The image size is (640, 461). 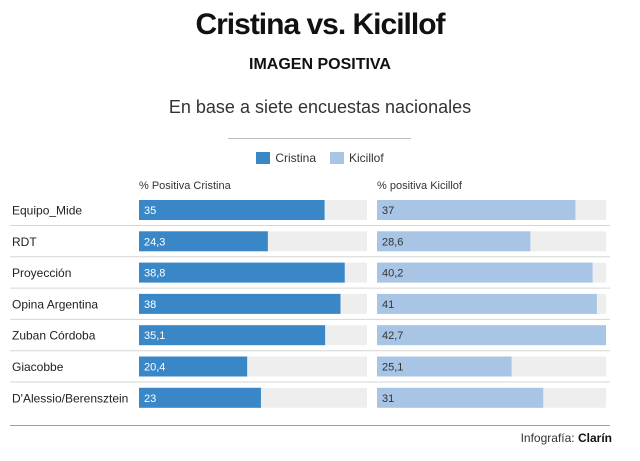 I want to click on bar-value-label-kicillof: 25,1, so click(x=392, y=368).